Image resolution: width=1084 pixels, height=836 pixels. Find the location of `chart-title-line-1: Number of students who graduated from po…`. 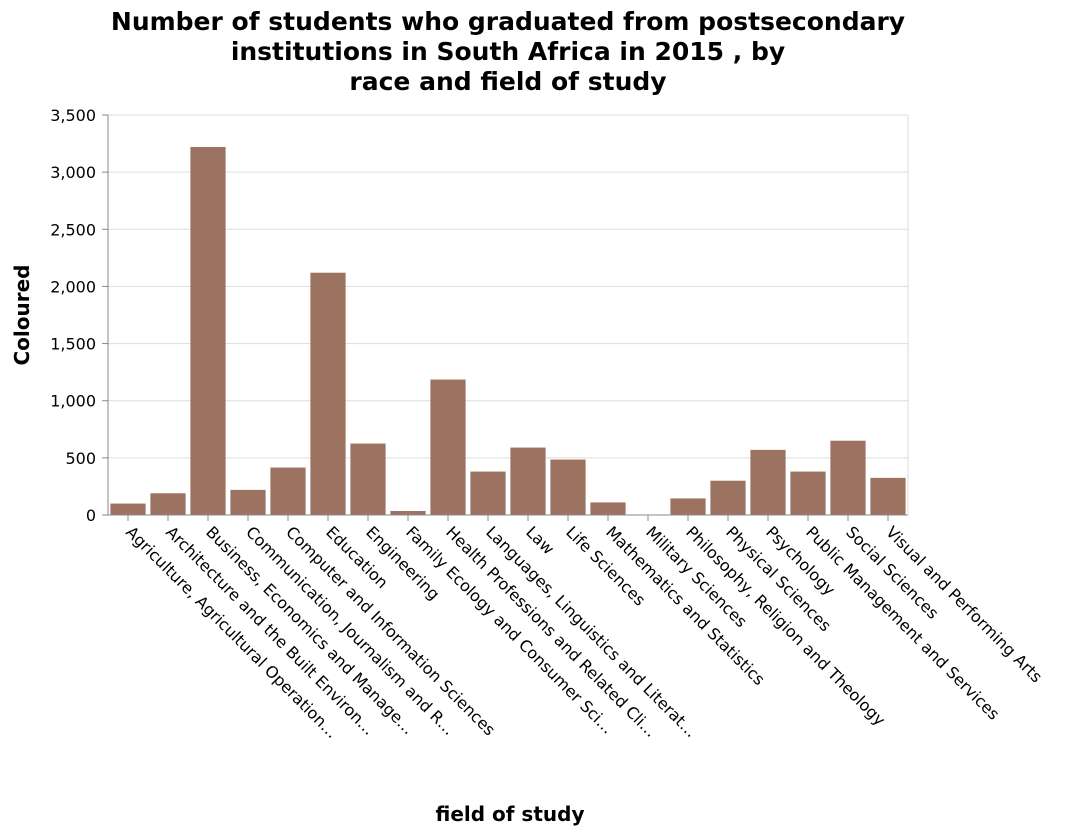

chart-title-line-1: Number of students who graduated from po… is located at coordinates (508, 21).